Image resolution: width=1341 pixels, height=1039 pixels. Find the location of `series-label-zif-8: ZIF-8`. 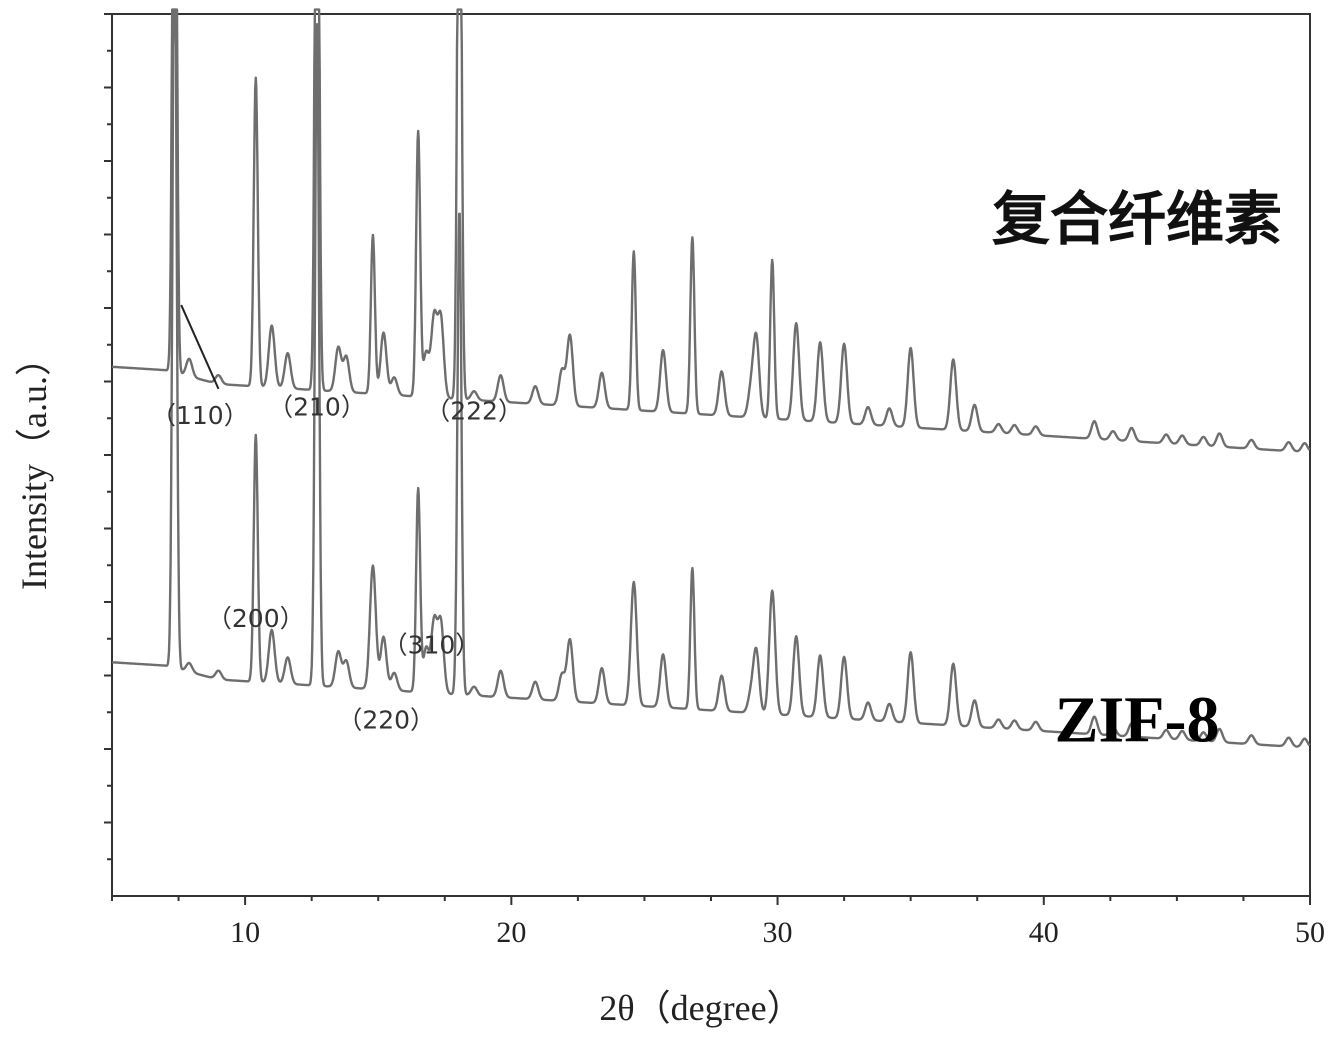

series-label-zif-8: ZIF-8 is located at coordinates (1136, 720).